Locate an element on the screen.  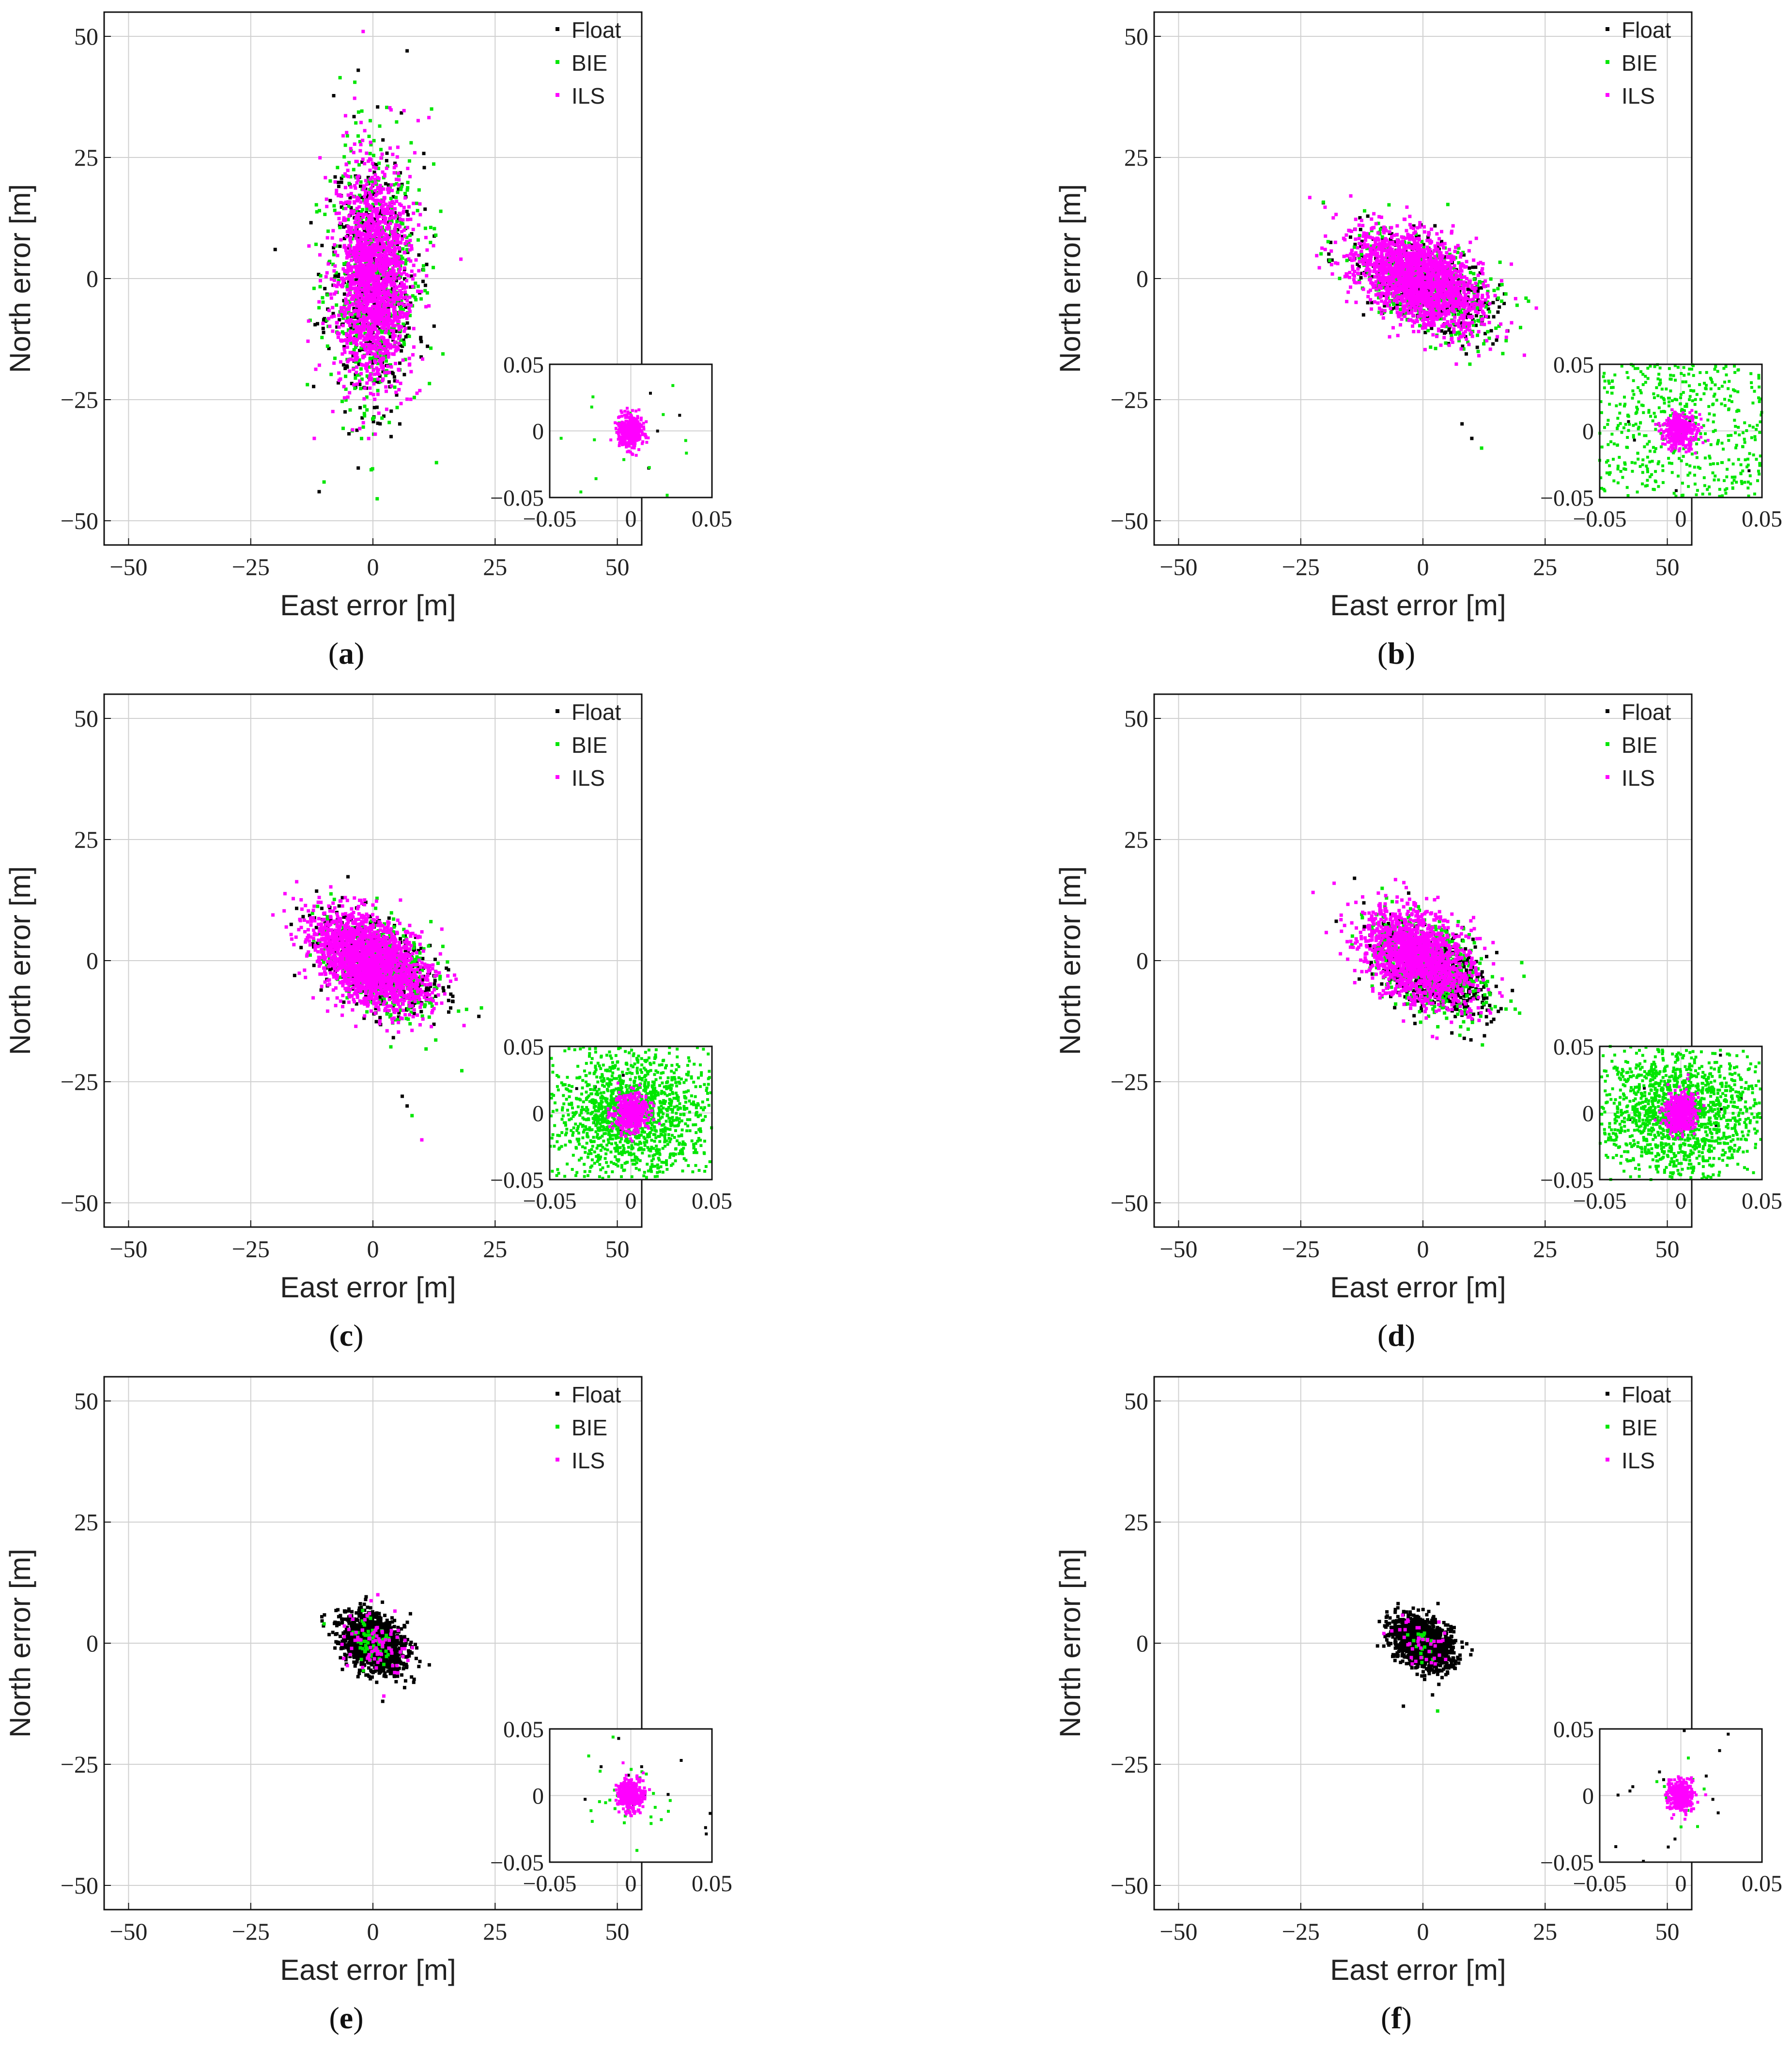
panel-caption: (d) is located at coordinates (1396, 1335).